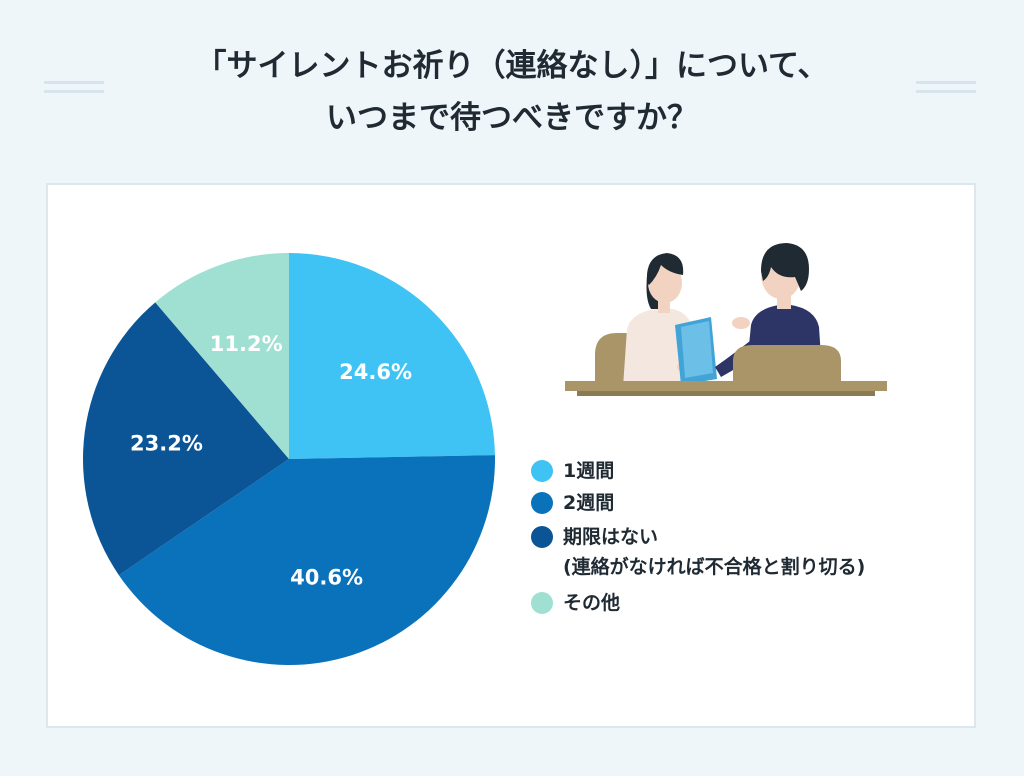 The height and width of the screenshot is (776, 1024). I want to click on interview-illustration-icon, so click(726, 319).